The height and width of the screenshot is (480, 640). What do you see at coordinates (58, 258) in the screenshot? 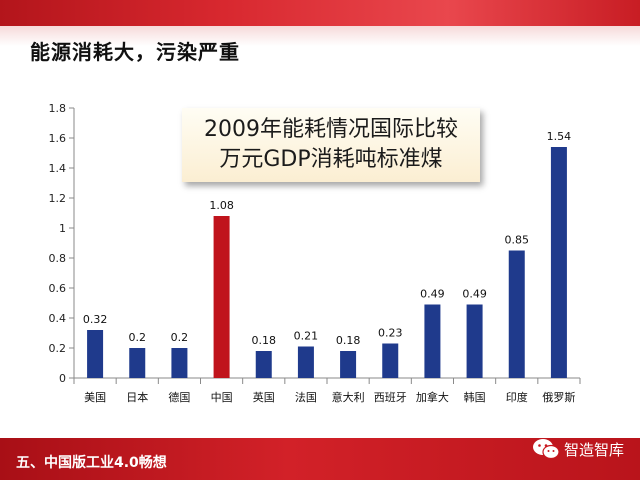
I see `y-tick-label: 0.8` at bounding box center [58, 258].